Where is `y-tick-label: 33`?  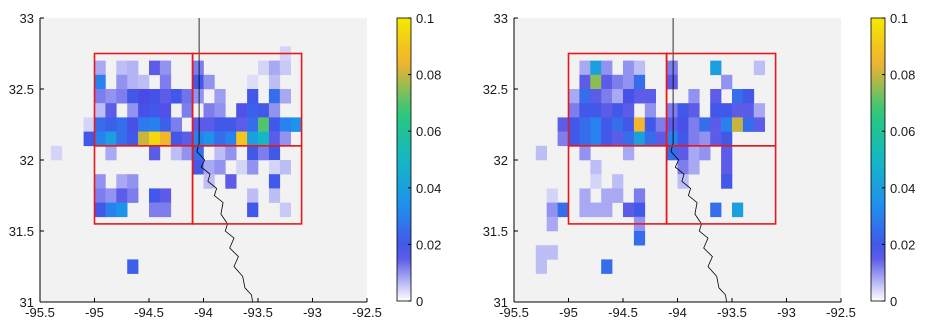 y-tick-label: 33 is located at coordinates (27, 18).